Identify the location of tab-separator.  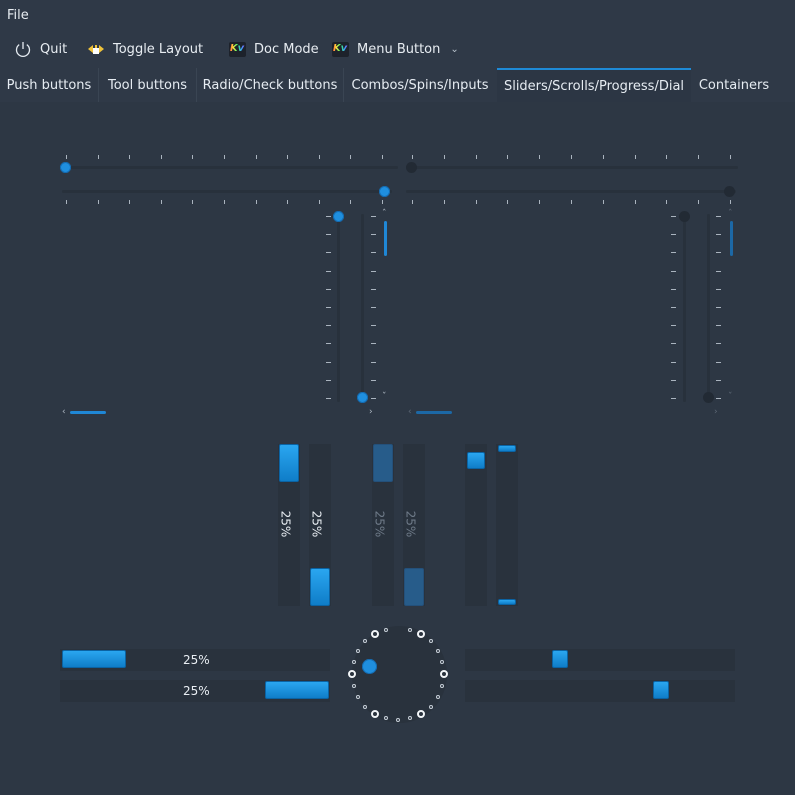
(98, 85).